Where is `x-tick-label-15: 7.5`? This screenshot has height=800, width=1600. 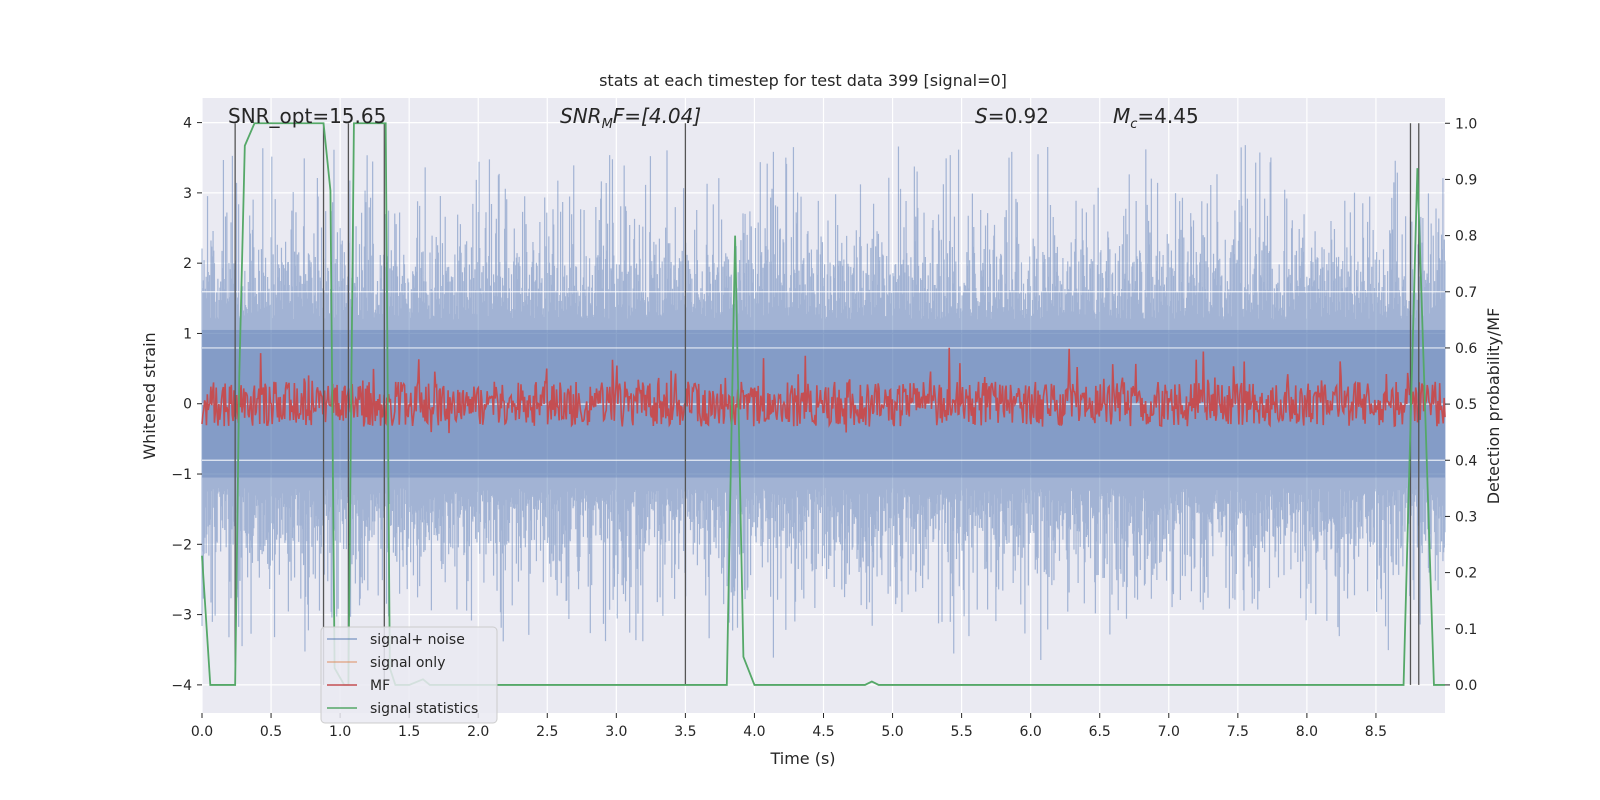
x-tick-label-15: 7.5 is located at coordinates (1238, 732).